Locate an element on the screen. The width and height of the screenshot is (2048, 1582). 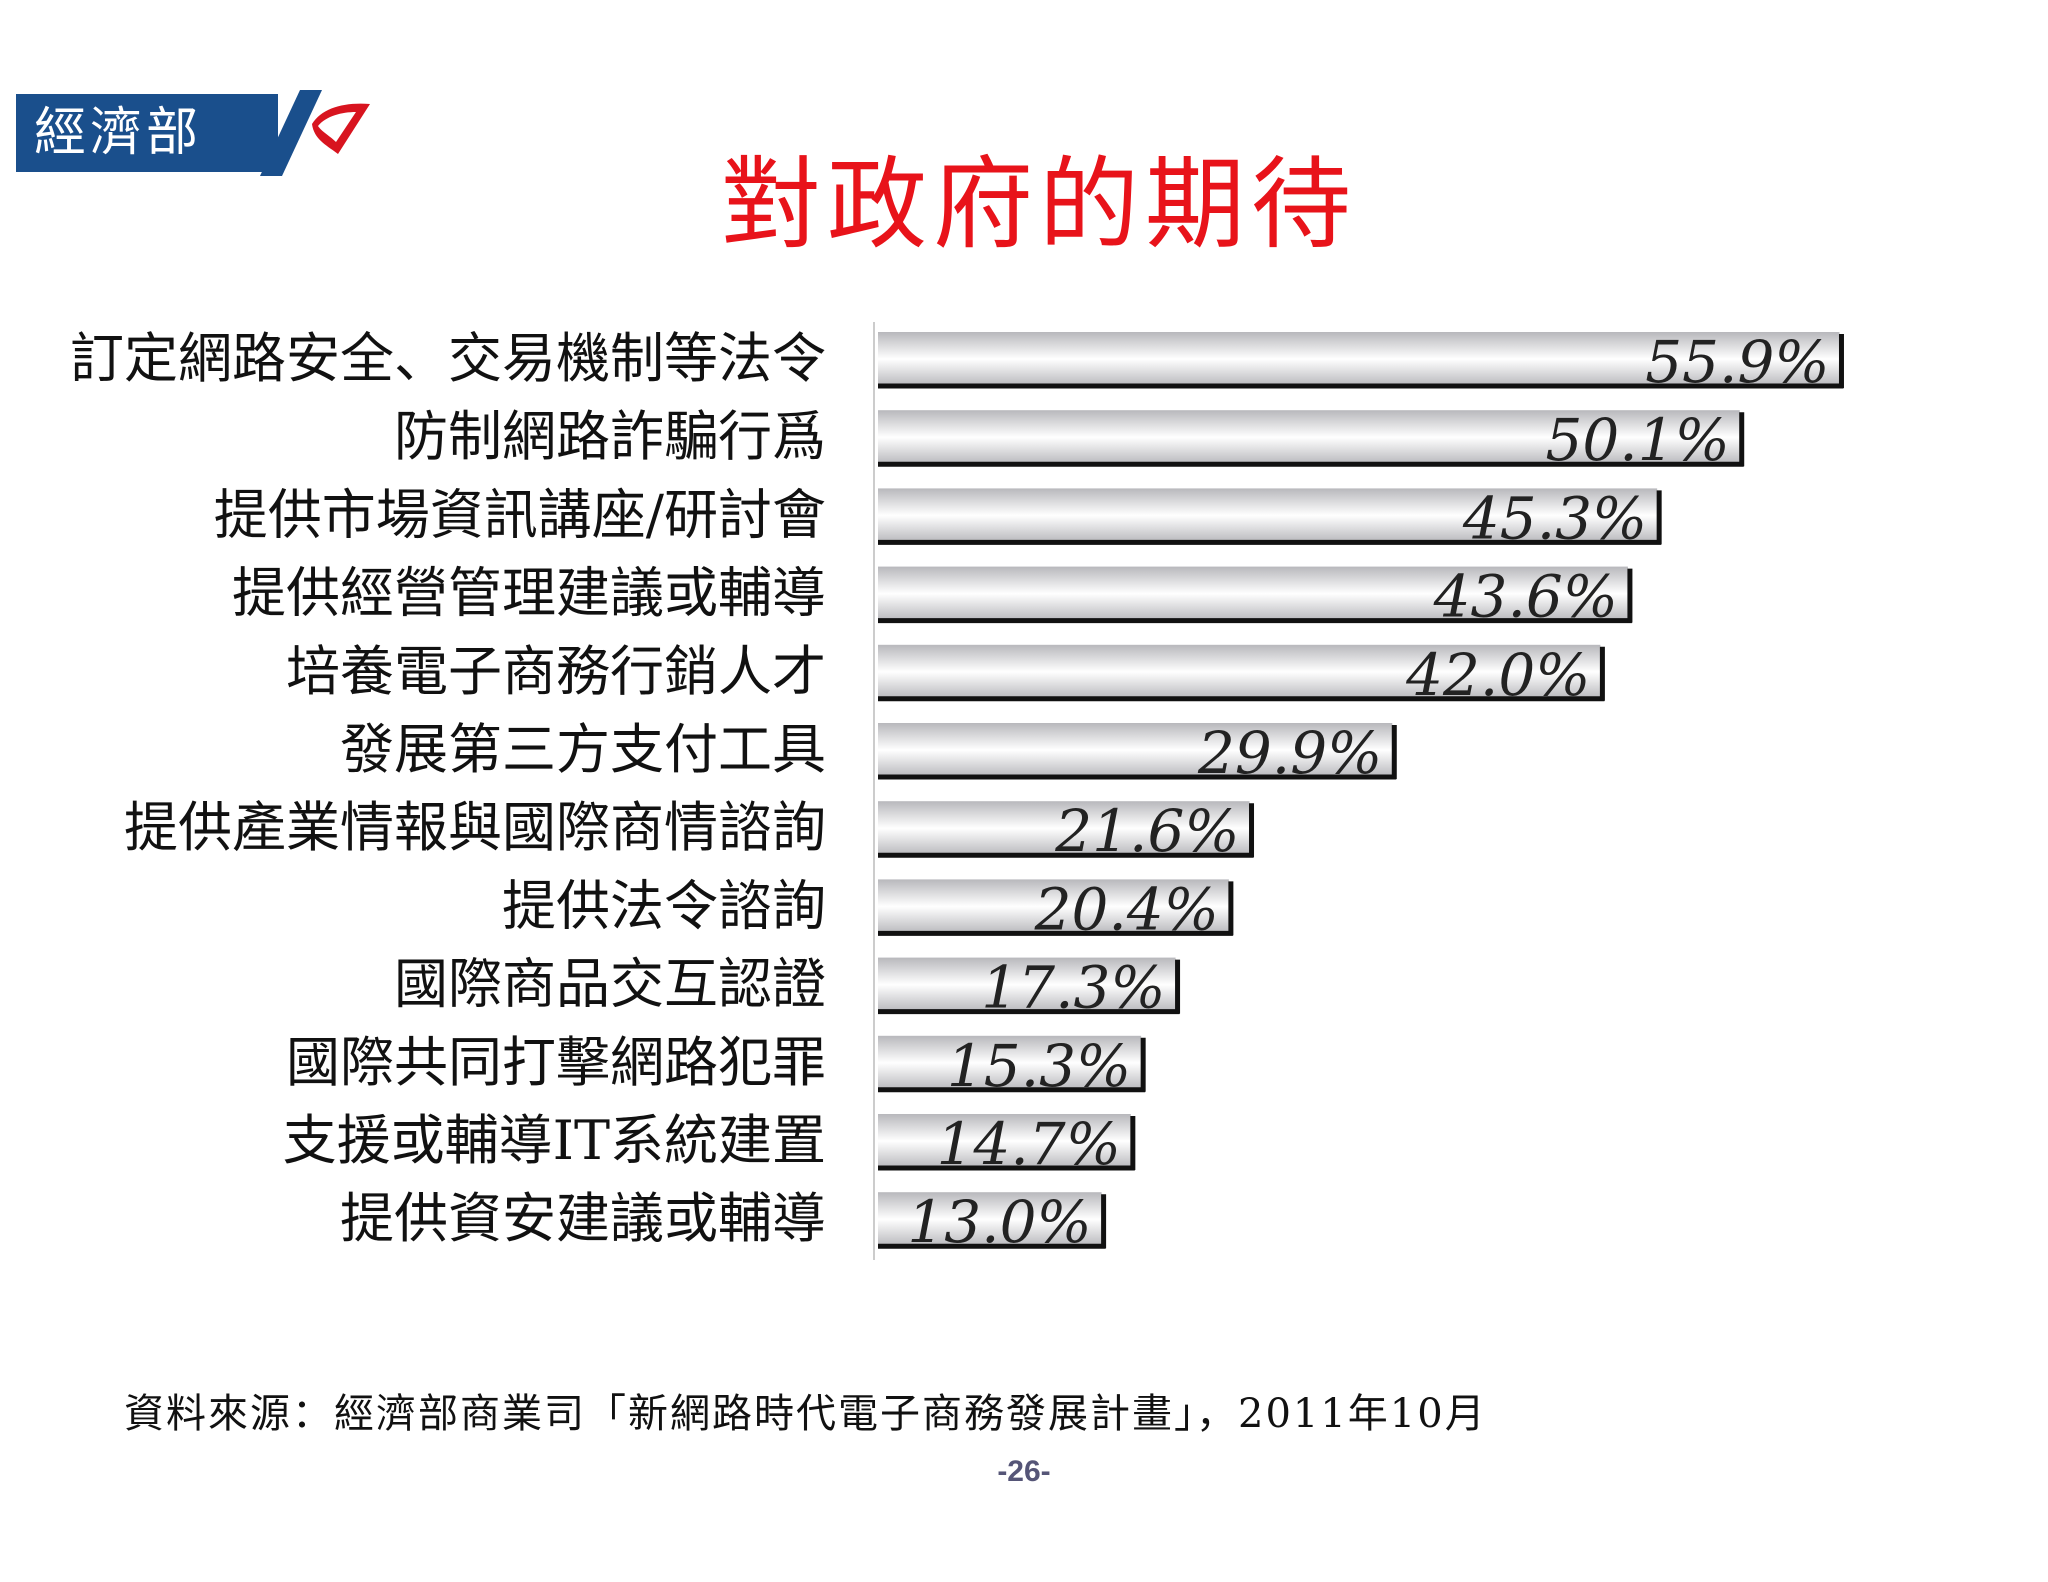
category-label: 提供產業情報與國際商情諮詢 is located at coordinates (475, 827).